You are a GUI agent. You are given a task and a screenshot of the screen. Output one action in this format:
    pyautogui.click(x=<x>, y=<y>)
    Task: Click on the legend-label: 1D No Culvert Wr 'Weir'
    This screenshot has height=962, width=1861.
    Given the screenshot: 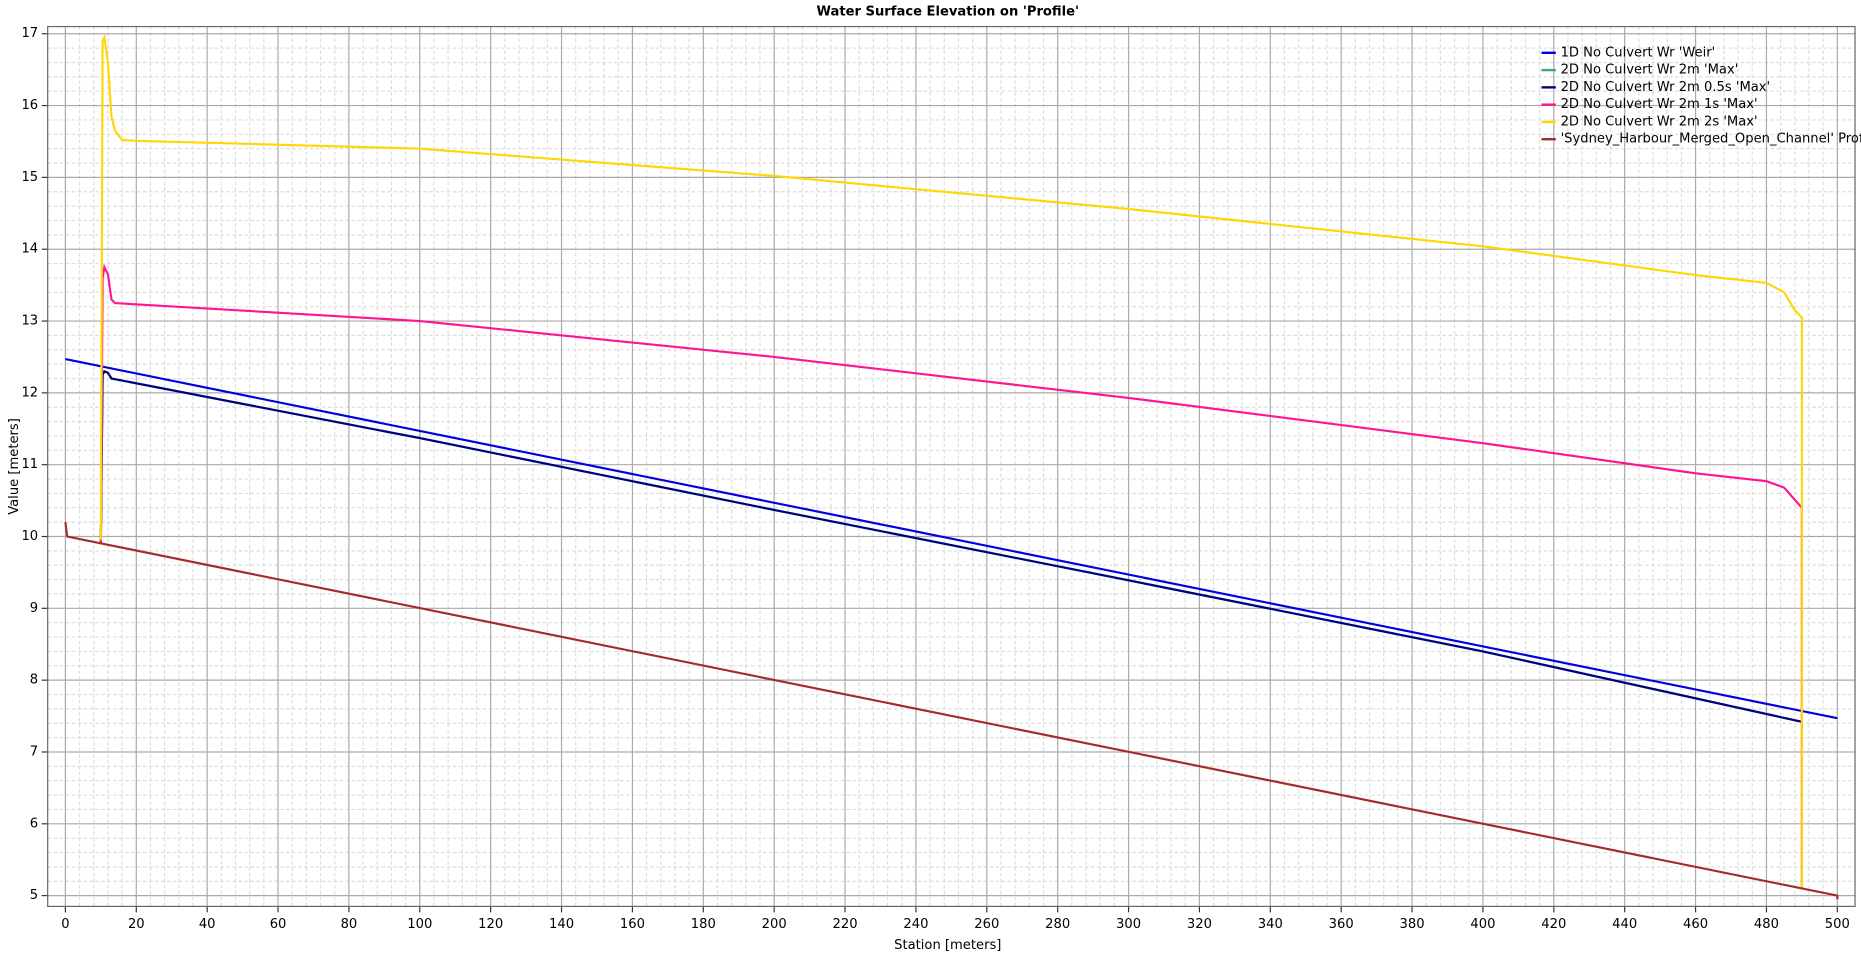 What is the action you would take?
    pyautogui.click(x=1638, y=52)
    